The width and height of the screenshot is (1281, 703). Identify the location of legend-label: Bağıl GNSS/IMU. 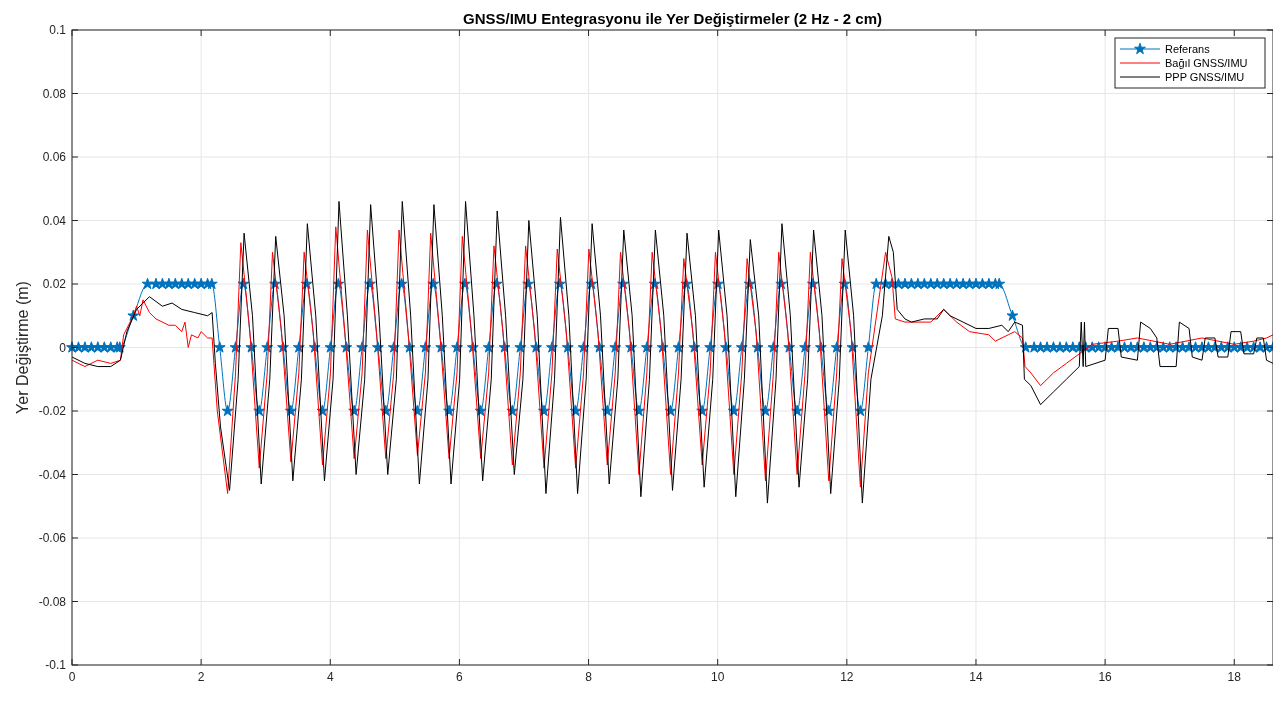
(1206, 63).